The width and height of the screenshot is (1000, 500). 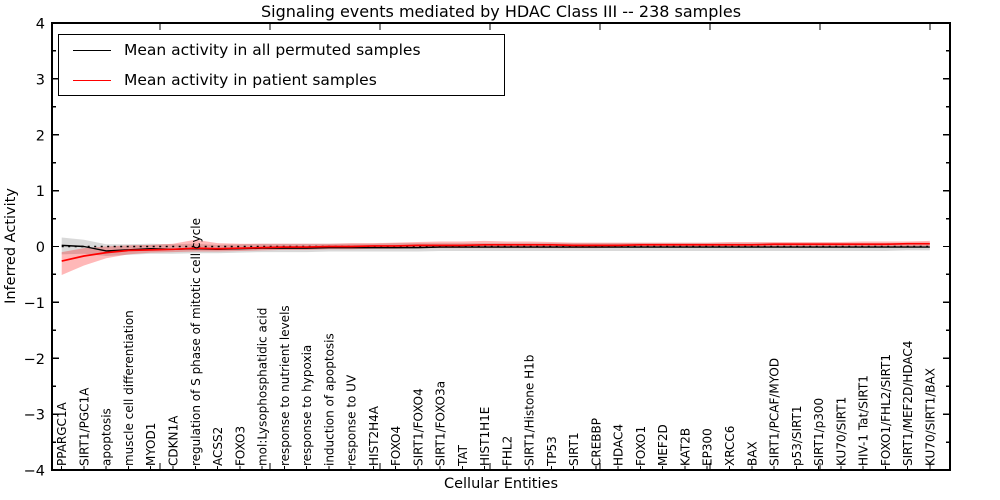 What do you see at coordinates (129, 388) in the screenshot?
I see `x-tick-label: muscle cell differentiation` at bounding box center [129, 388].